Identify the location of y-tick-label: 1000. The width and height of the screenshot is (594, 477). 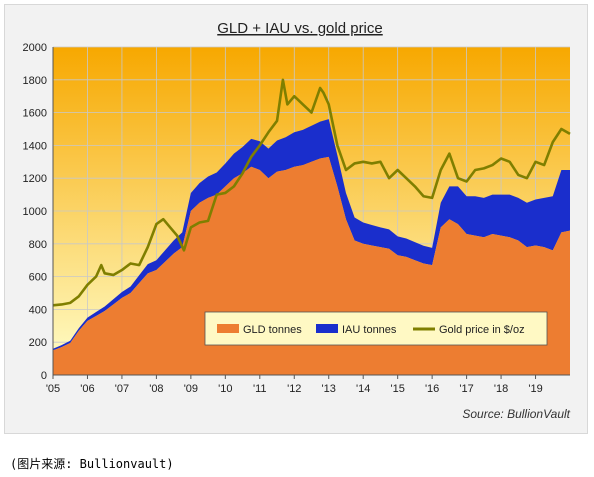
(35, 212).